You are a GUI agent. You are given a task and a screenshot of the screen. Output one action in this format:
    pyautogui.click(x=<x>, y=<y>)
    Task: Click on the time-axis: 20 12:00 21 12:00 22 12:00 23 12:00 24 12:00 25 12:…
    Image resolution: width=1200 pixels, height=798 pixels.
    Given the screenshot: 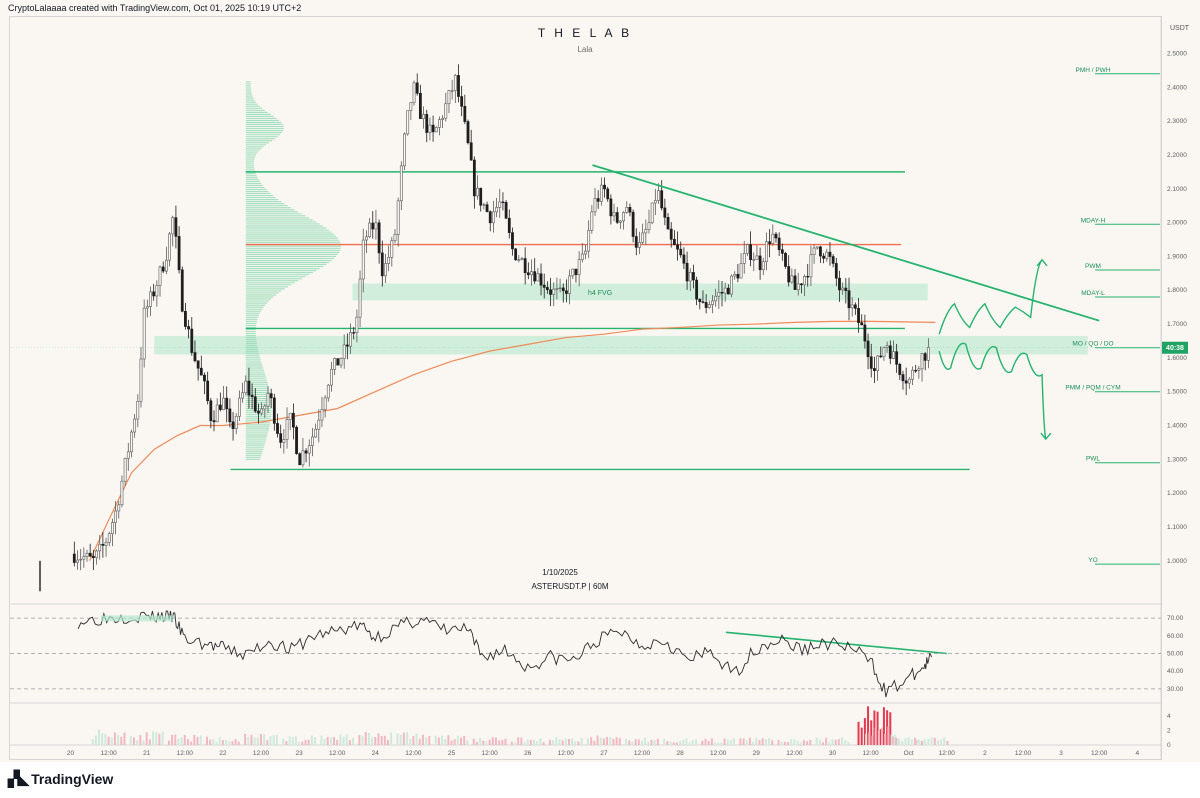 What is the action you would take?
    pyautogui.click(x=603, y=753)
    